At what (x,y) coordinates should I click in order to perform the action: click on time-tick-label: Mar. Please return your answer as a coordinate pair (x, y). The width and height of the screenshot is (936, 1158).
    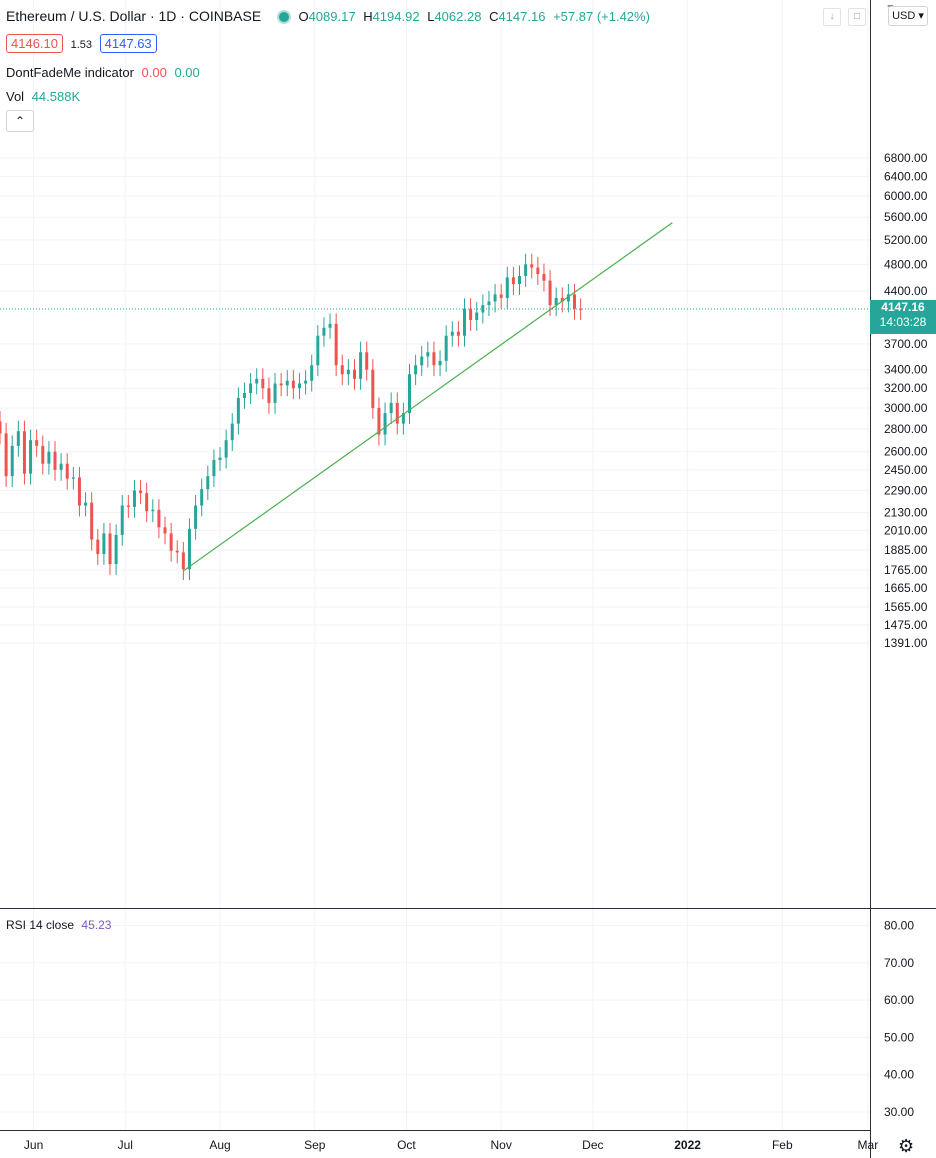
    Looking at the image, I should click on (868, 1145).